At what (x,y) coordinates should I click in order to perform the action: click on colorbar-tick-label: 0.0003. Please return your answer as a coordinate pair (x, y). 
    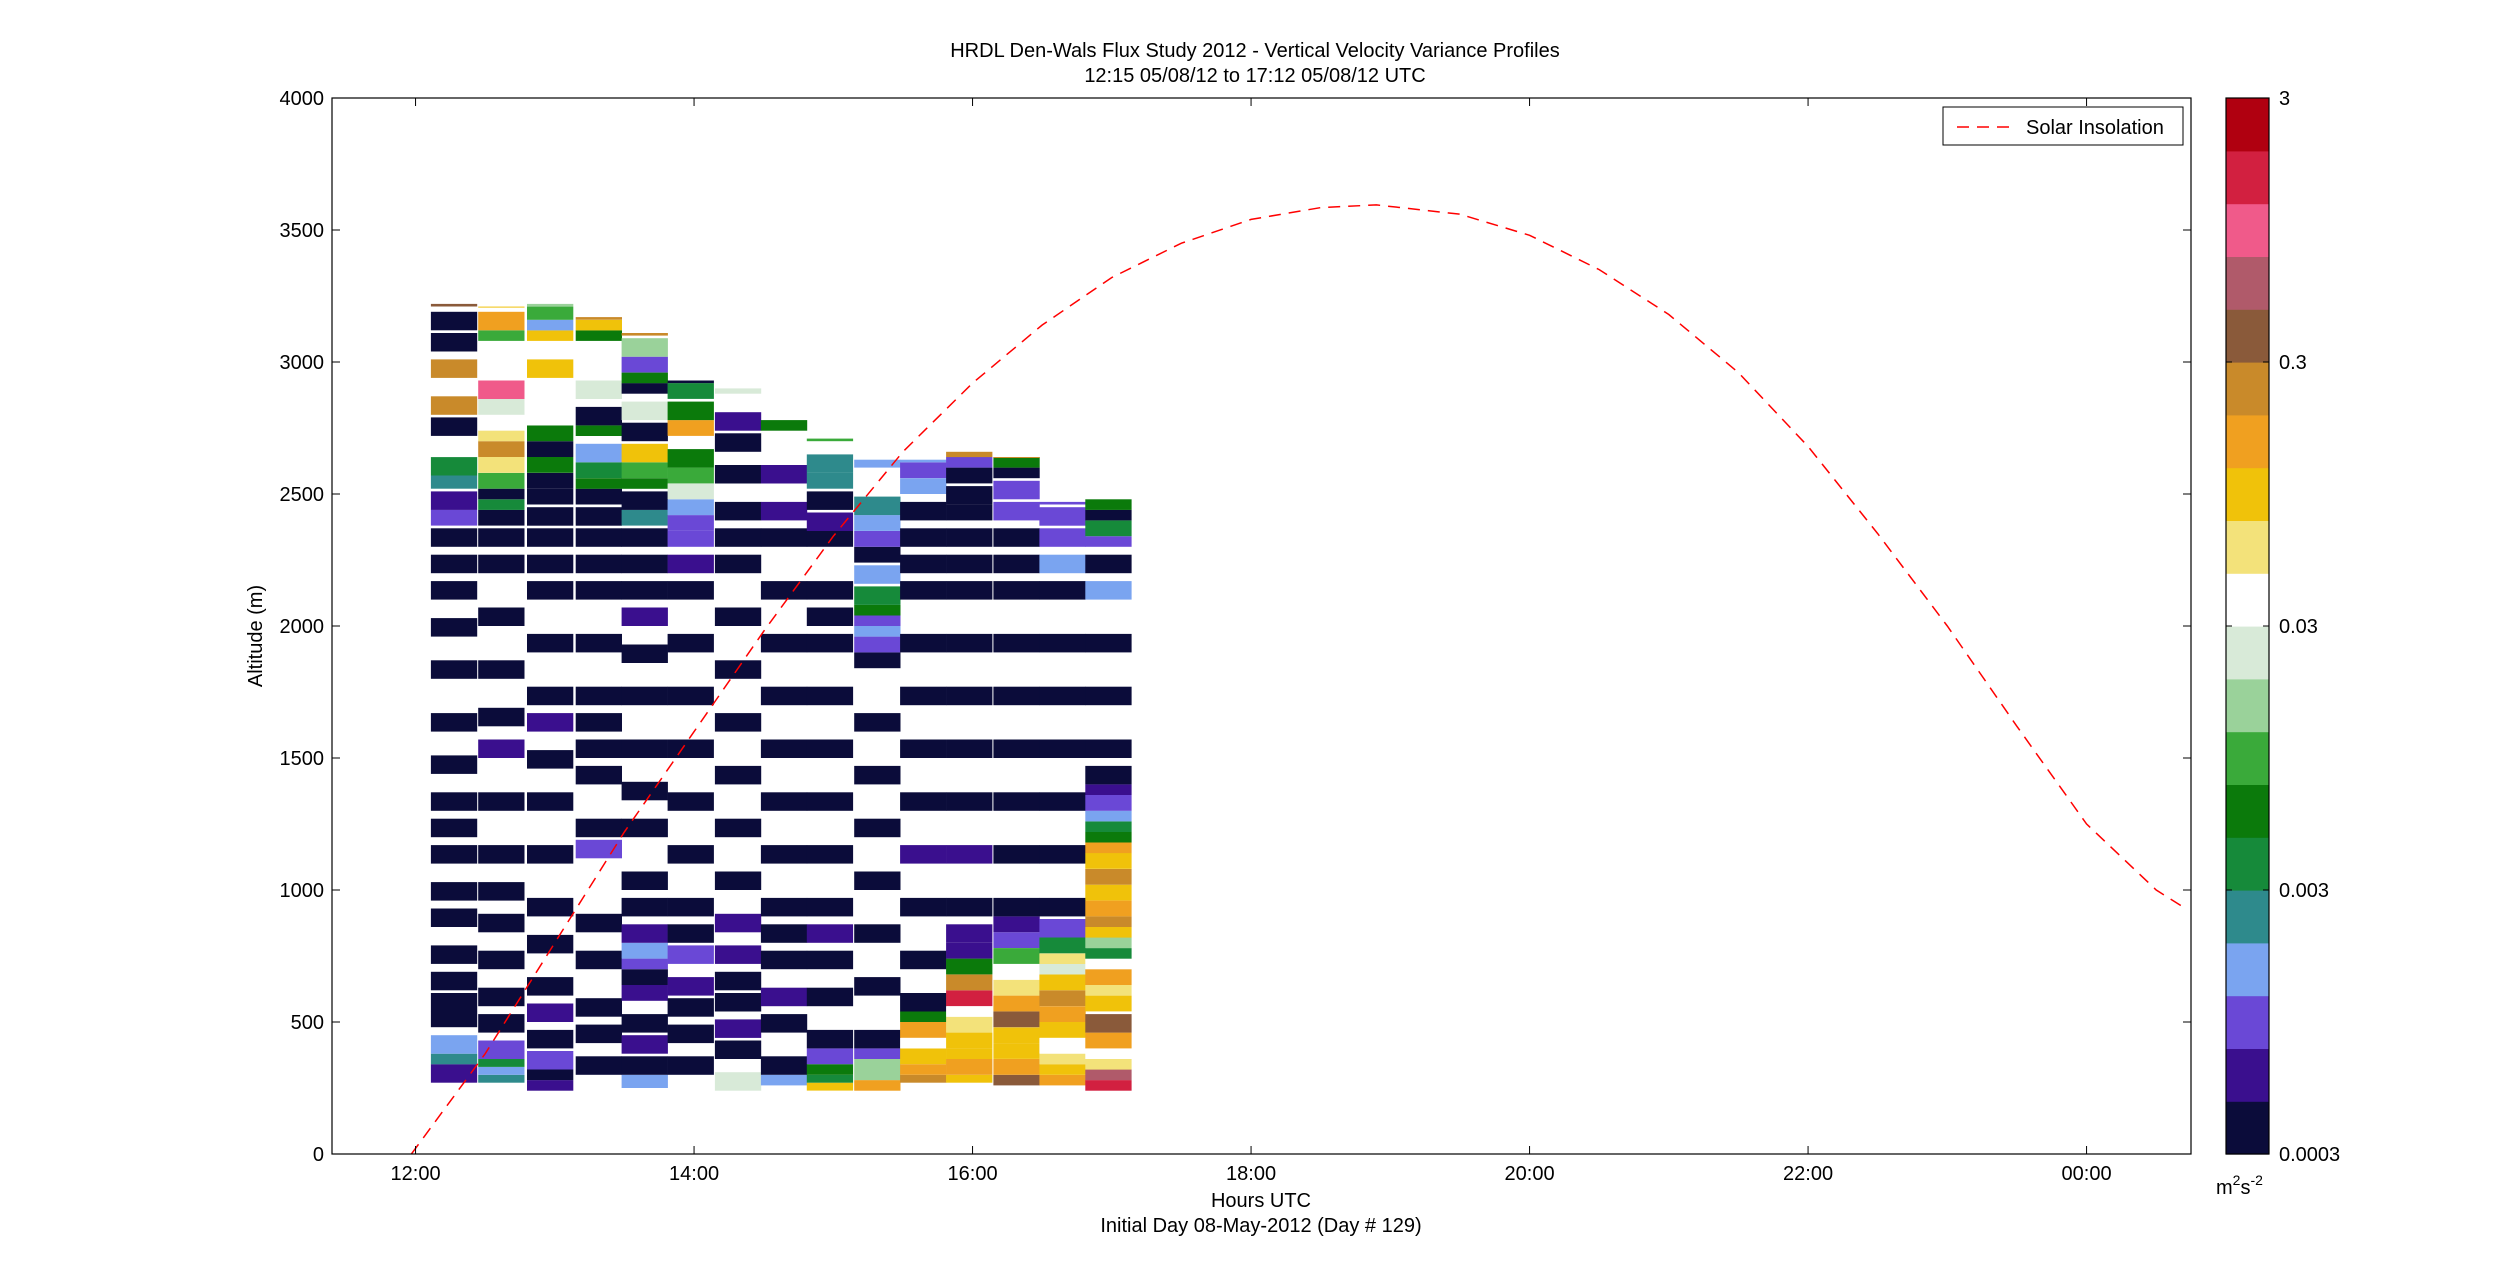
    Looking at the image, I should click on (2309, 1155).